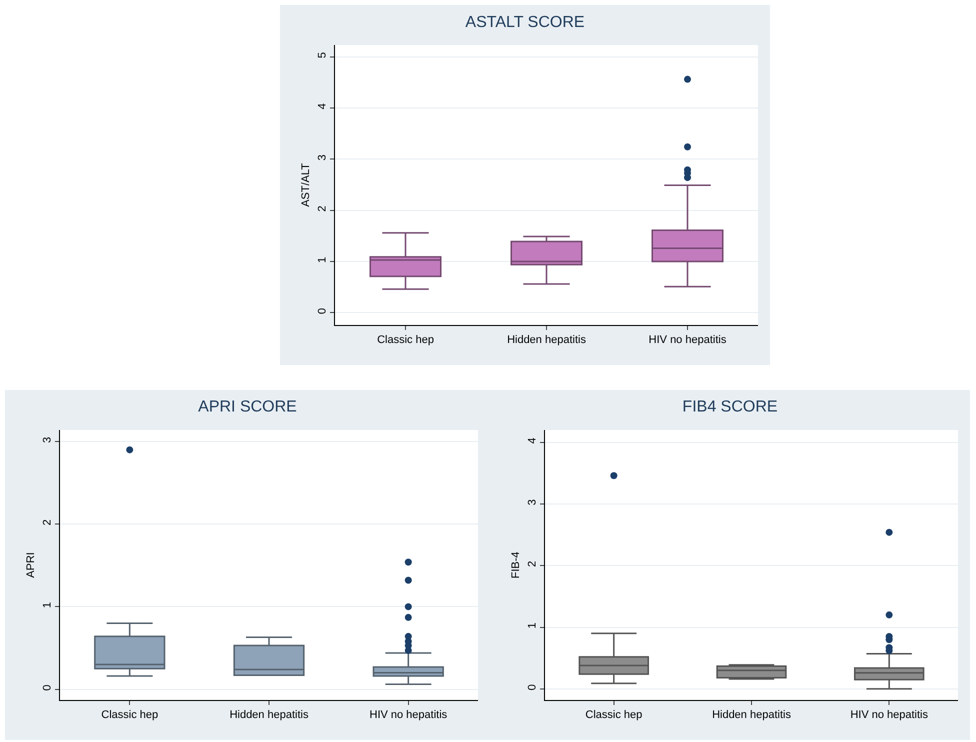 This screenshot has width=976, height=742. What do you see at coordinates (730, 407) in the screenshot?
I see `chart-title: FIB4 SCORE` at bounding box center [730, 407].